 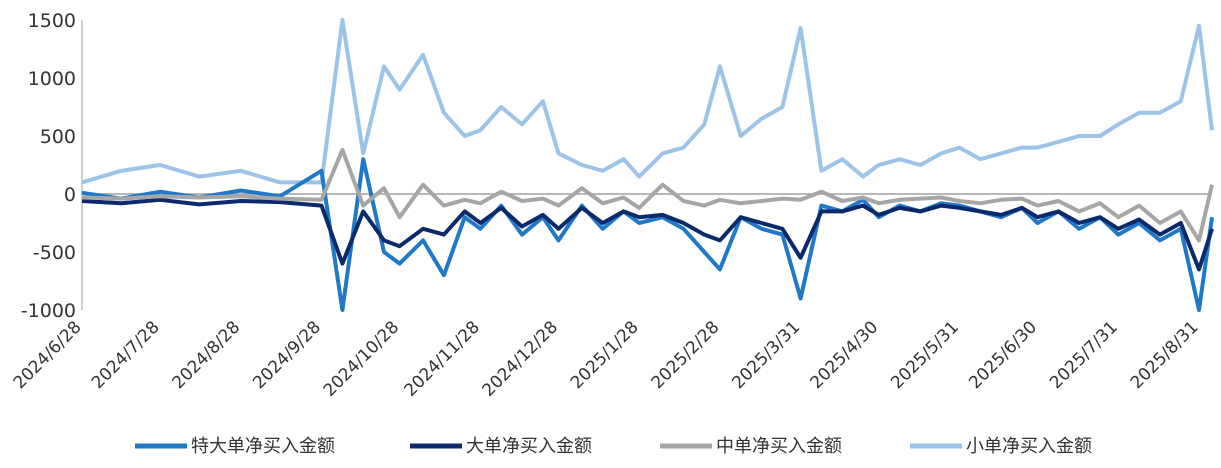 What do you see at coordinates (361, 358) in the screenshot?
I see `x-tick-label: 2024/10/28` at bounding box center [361, 358].